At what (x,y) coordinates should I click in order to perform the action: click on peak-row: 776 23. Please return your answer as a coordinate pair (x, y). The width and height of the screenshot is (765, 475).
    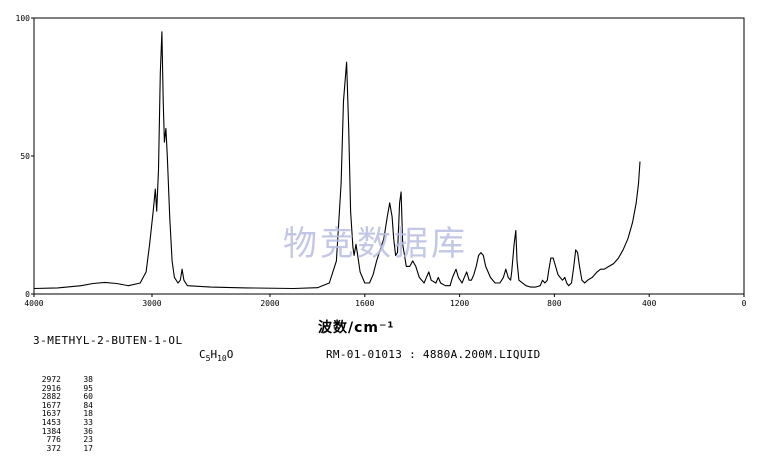
    Looking at the image, I should click on (63, 440).